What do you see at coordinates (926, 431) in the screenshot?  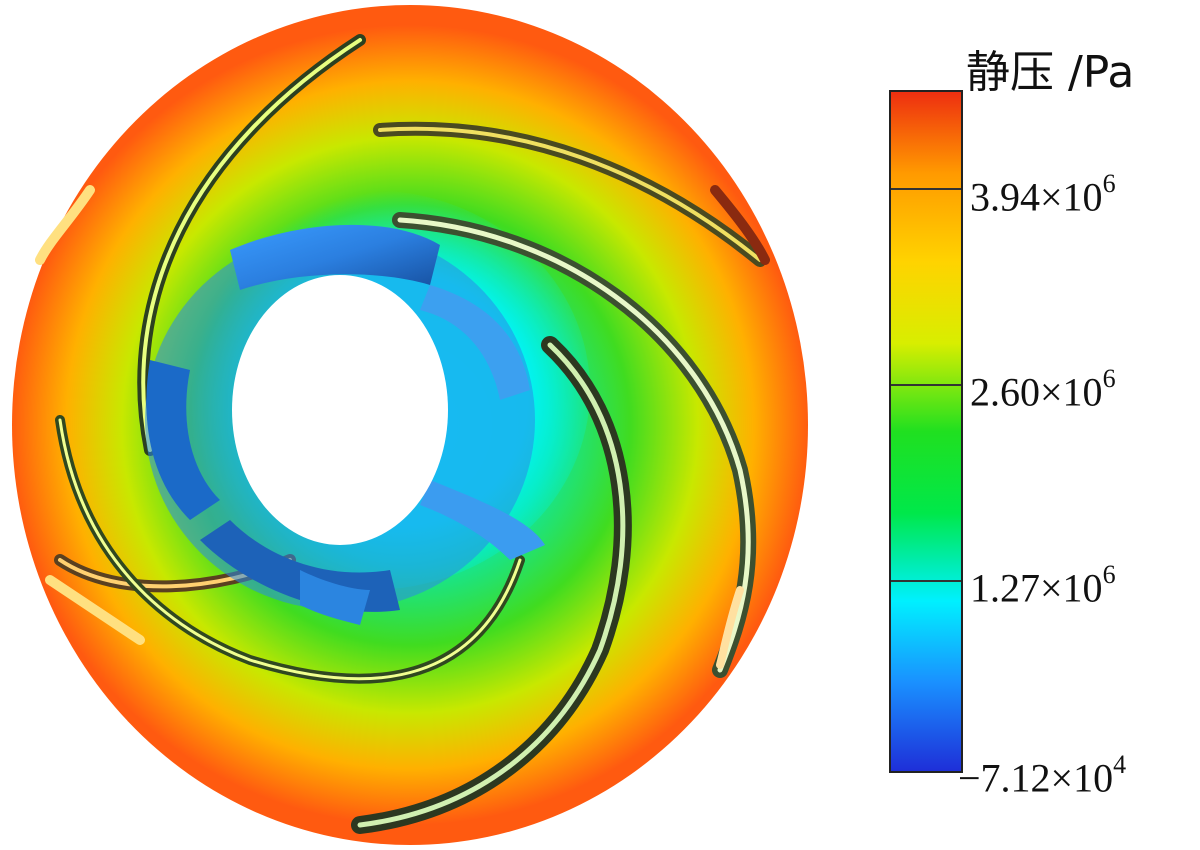 I see `pressure-colorbar` at bounding box center [926, 431].